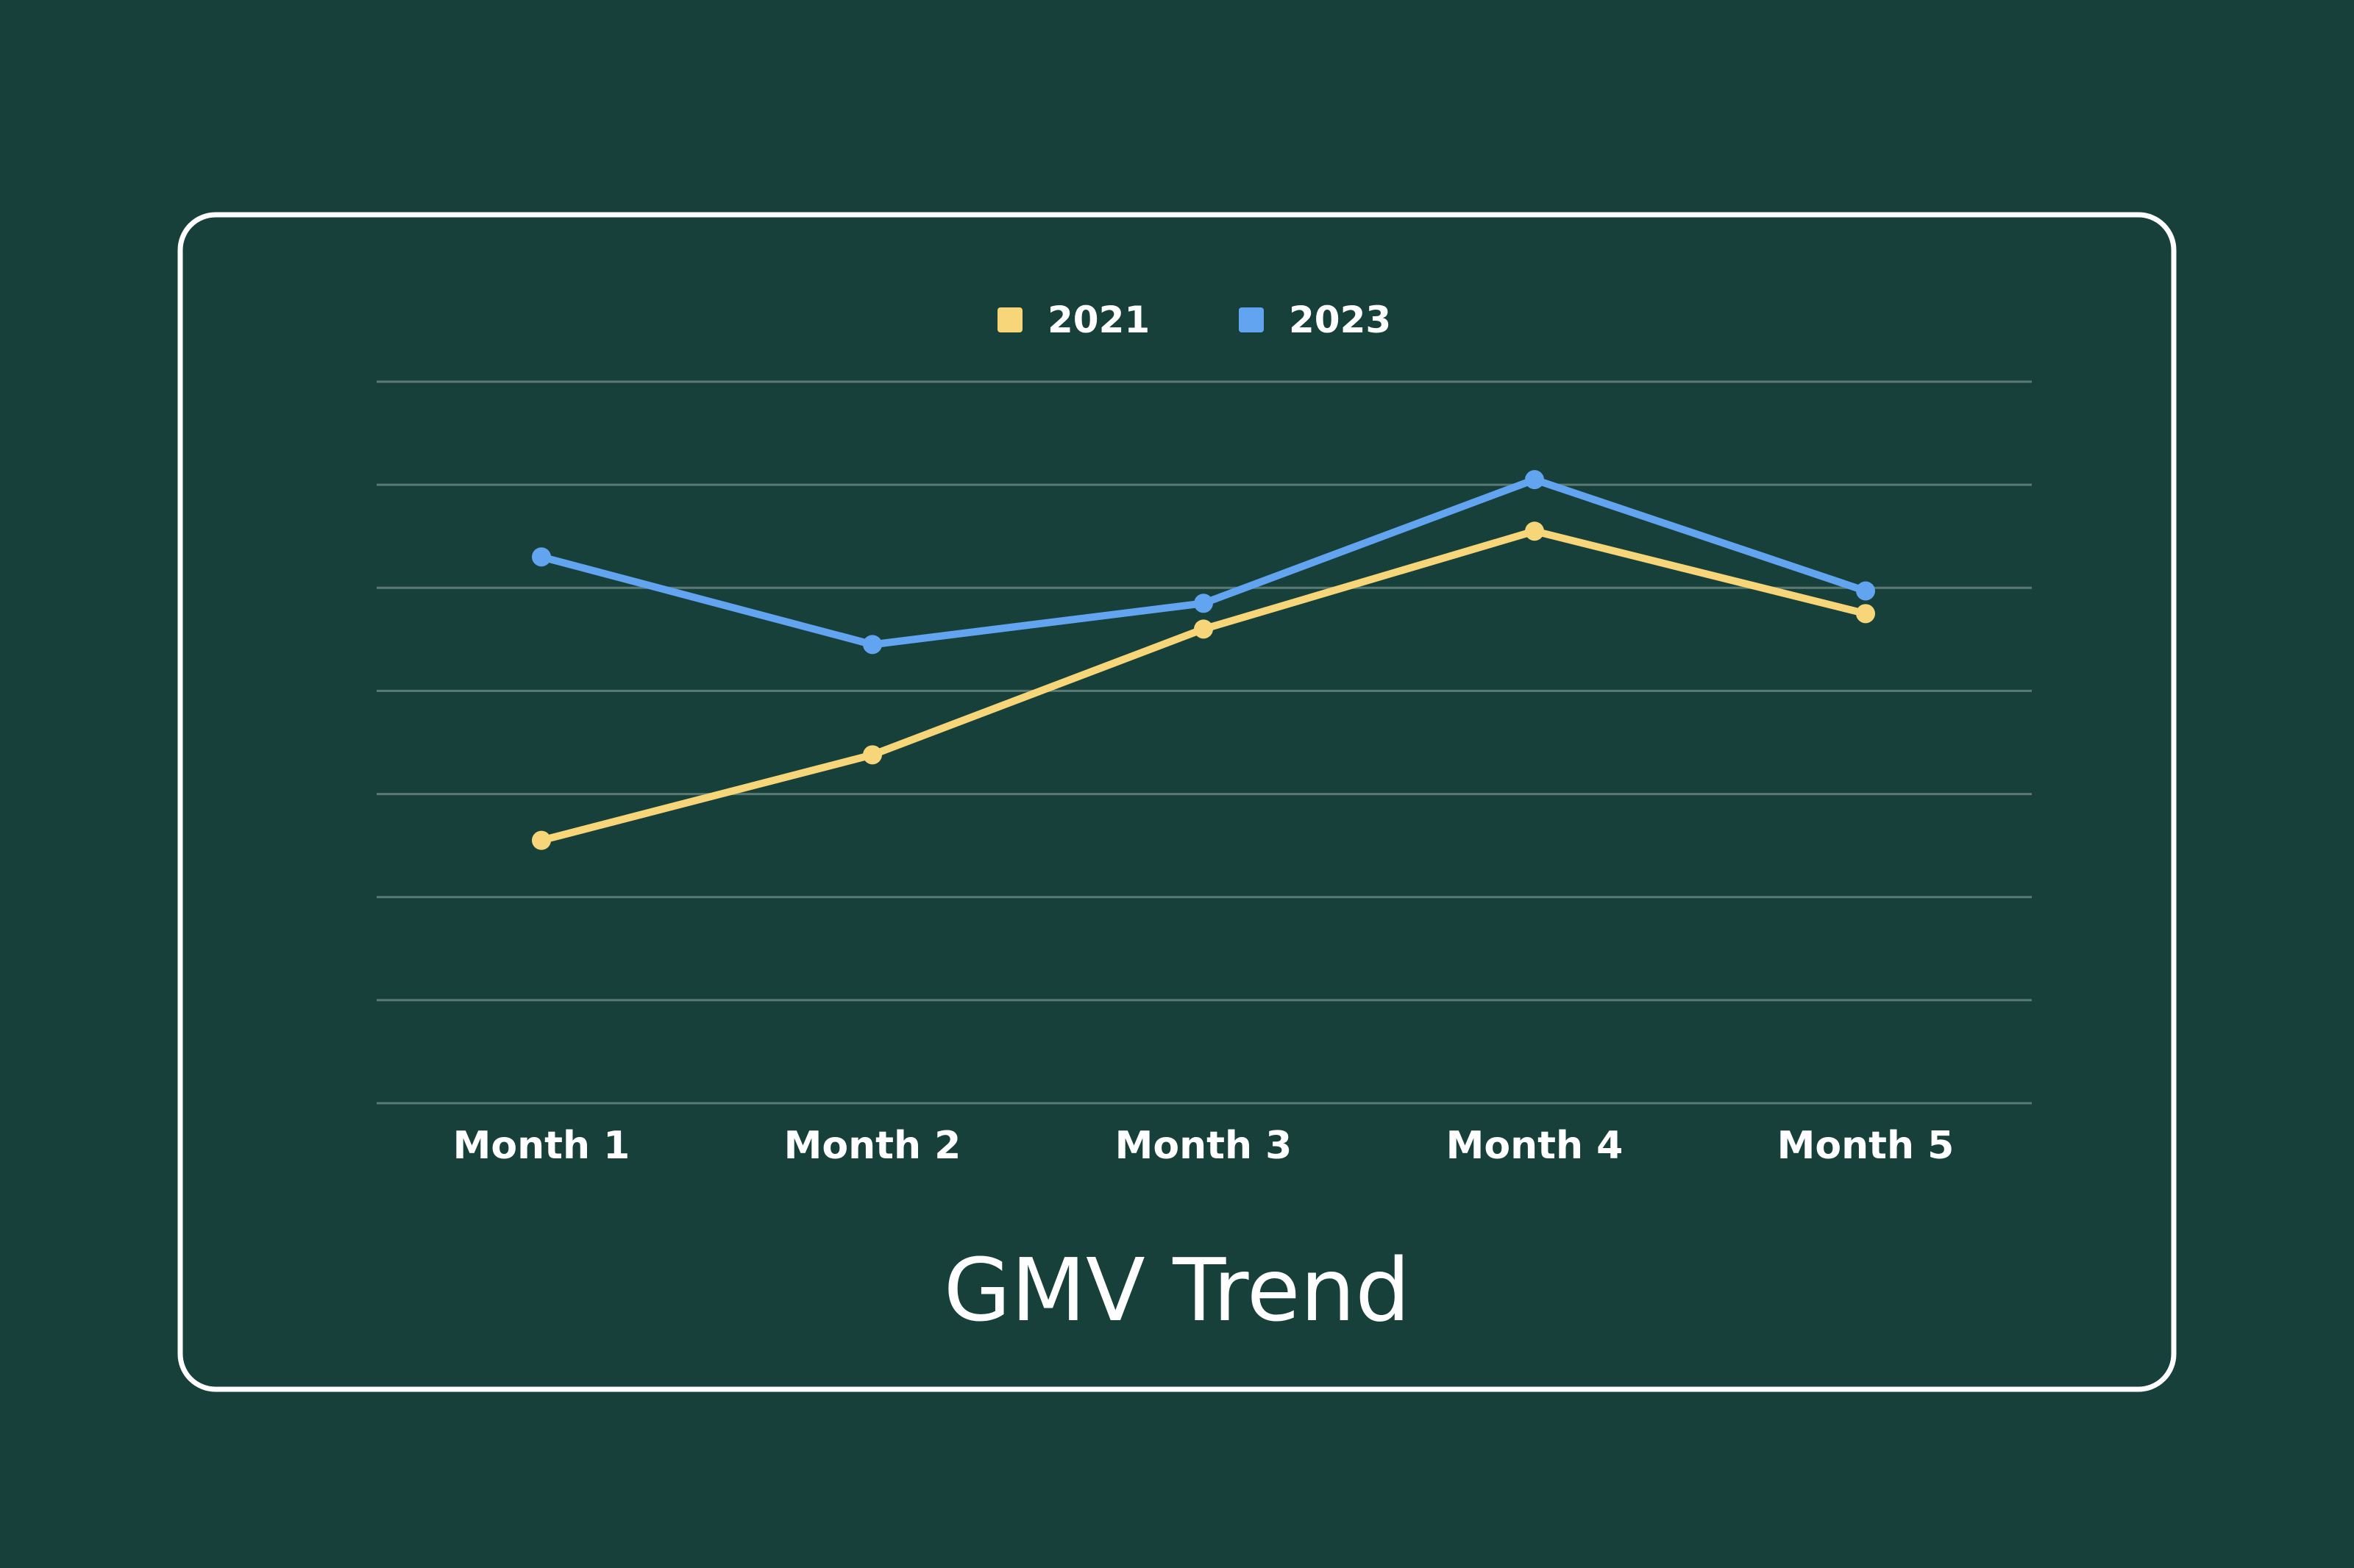 The image size is (2354, 1568). I want to click on legend-label-2023: 2023, so click(1340, 320).